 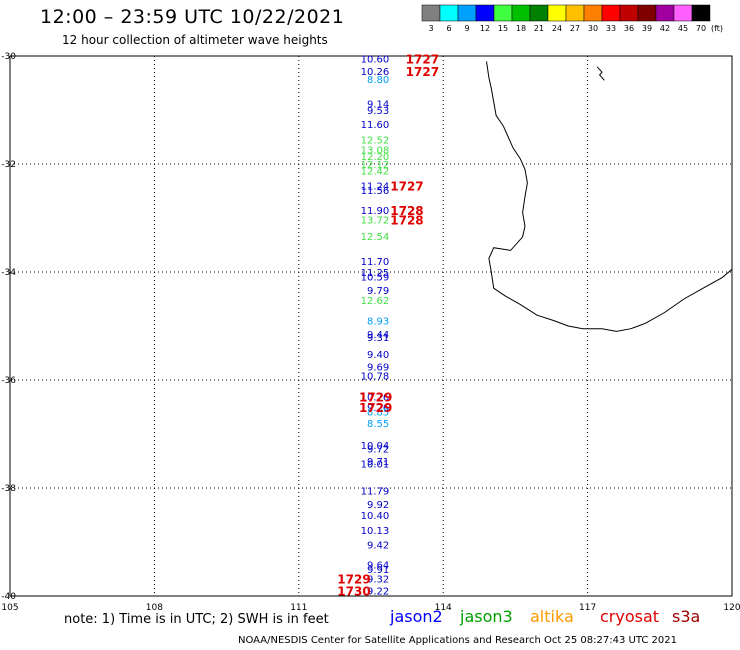 I want to click on wave-height-label: 11.25, so click(x=375, y=273).